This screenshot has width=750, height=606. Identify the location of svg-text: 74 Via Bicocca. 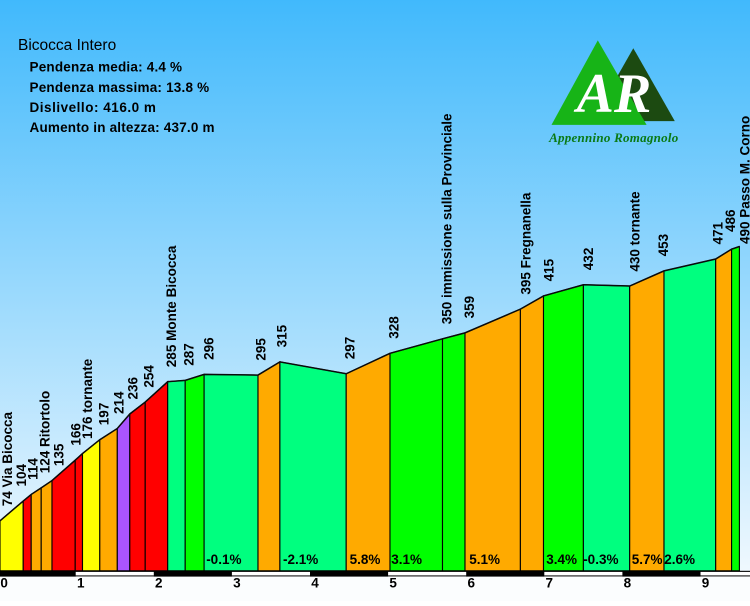
(7, 458).